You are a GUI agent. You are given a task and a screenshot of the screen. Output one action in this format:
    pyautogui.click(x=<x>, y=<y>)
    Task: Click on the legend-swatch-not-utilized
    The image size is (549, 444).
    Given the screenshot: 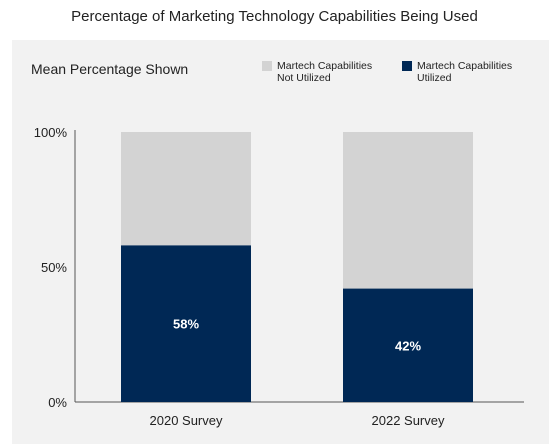 What is the action you would take?
    pyautogui.click(x=267, y=66)
    